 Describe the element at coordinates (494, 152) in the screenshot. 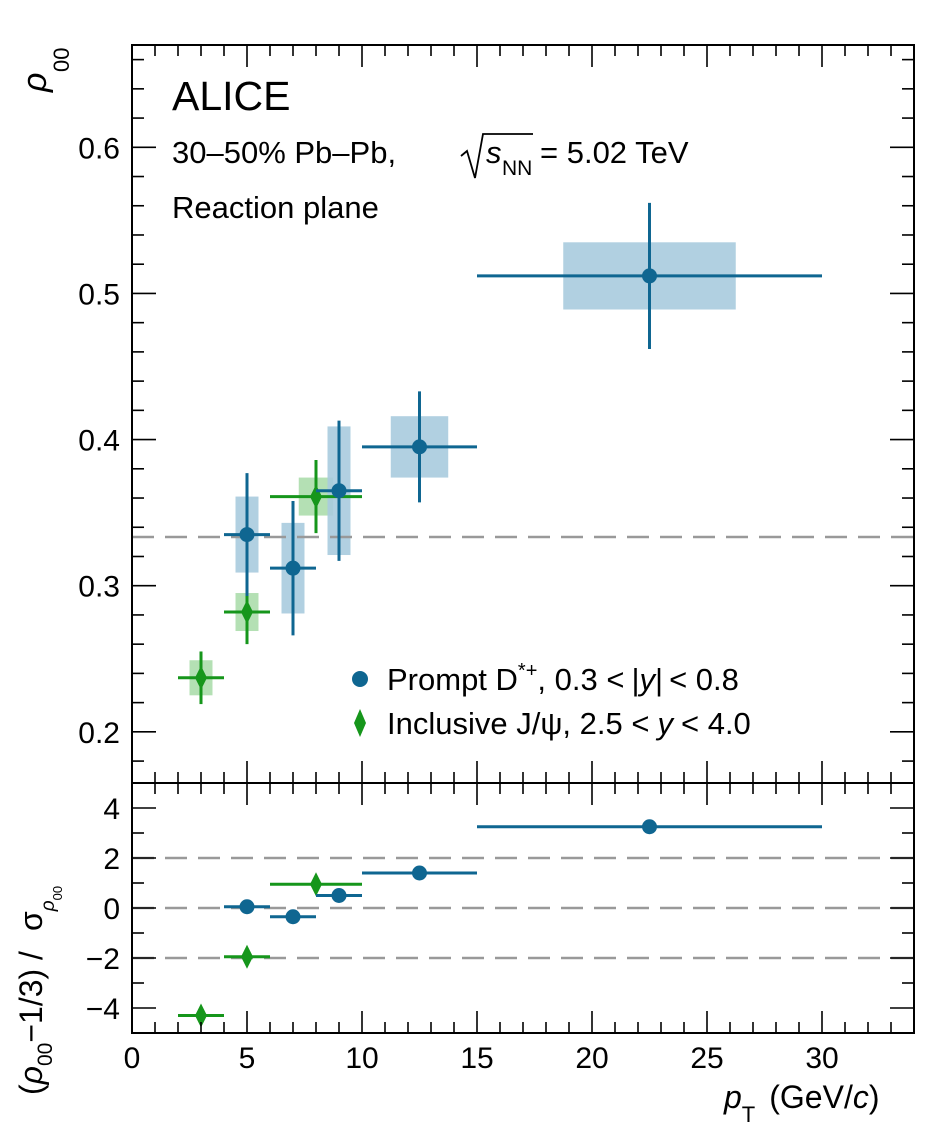

I see `energy-symbol: s` at that location.